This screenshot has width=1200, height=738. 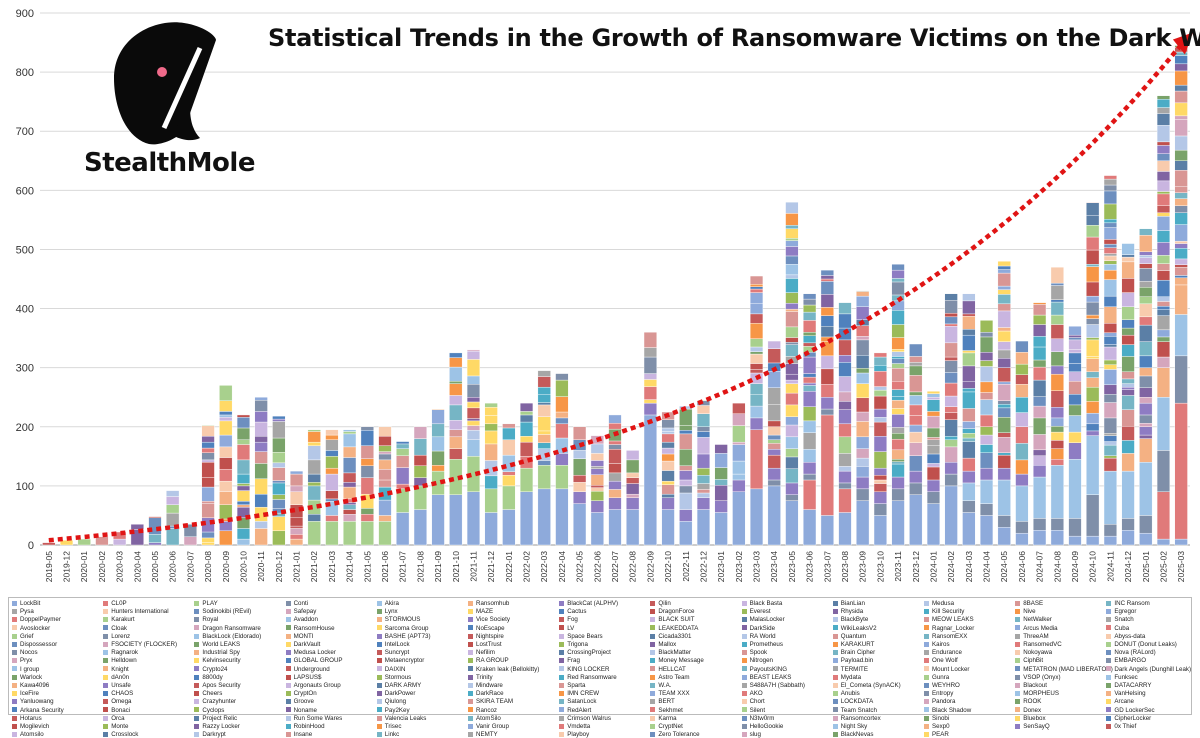 What do you see at coordinates (753, 710) in the screenshot?
I see `legend-item: Silent` at bounding box center [753, 710].